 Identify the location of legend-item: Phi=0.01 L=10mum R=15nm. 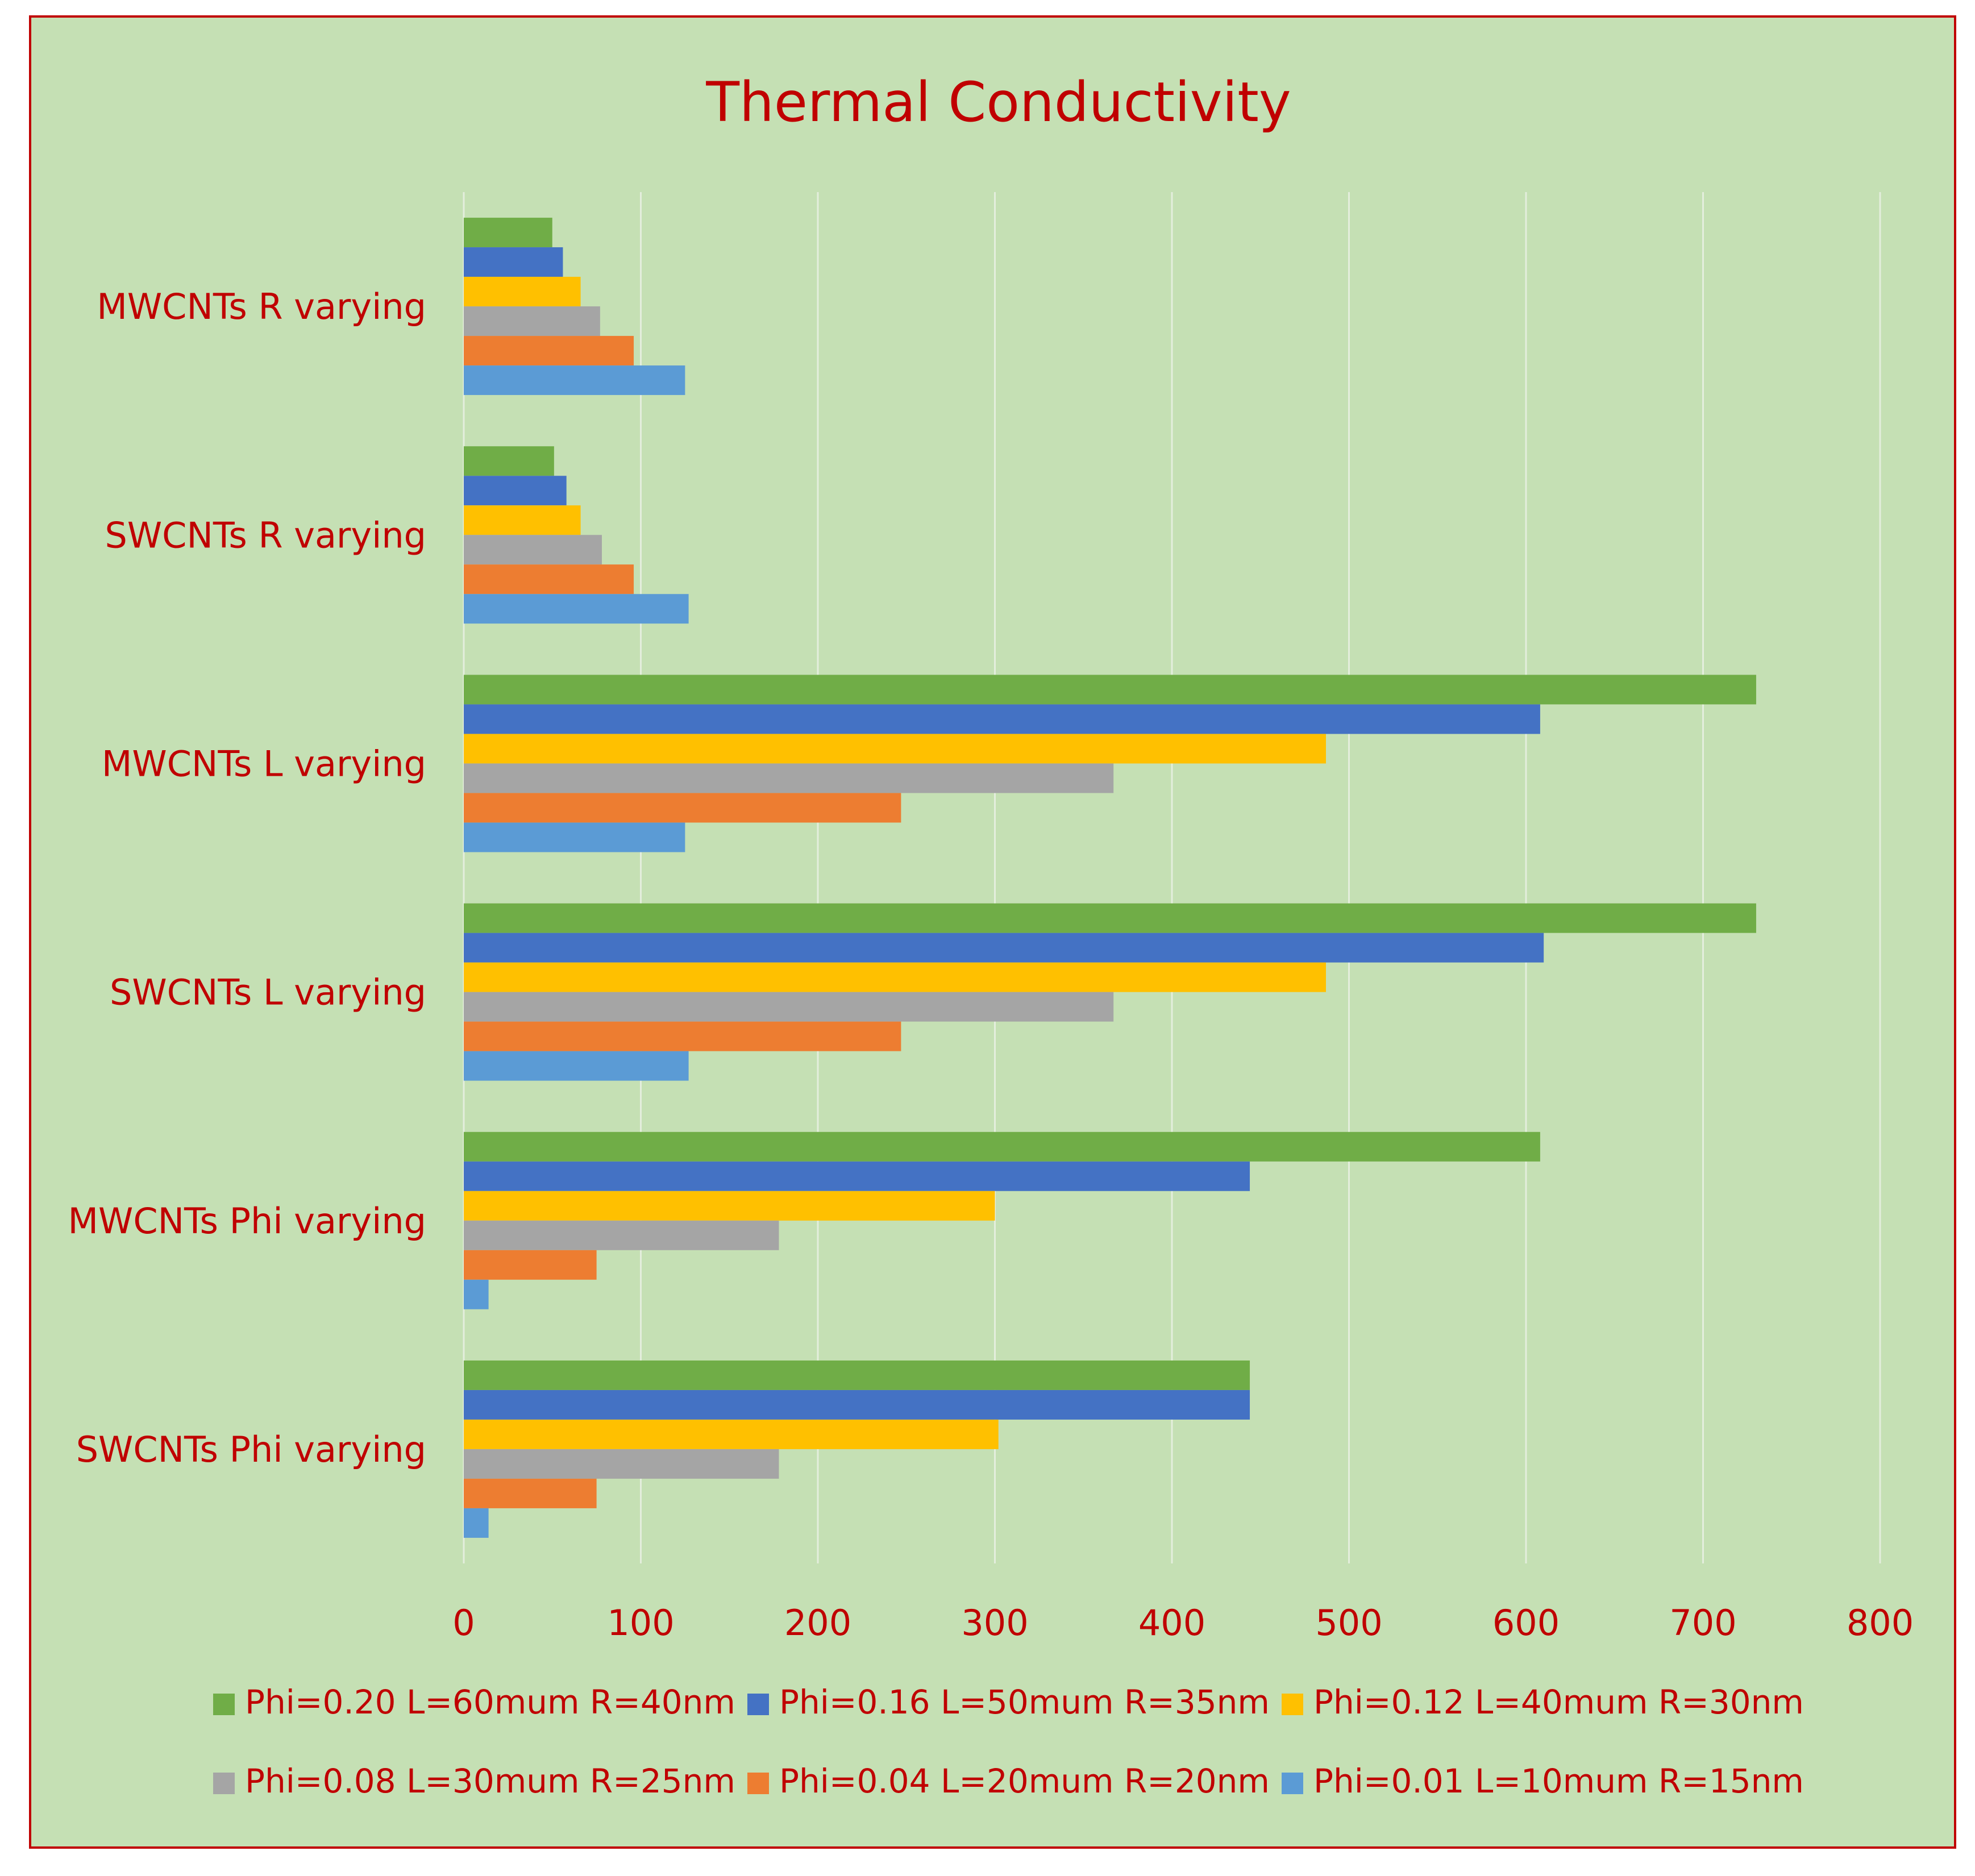
(1543, 1781).